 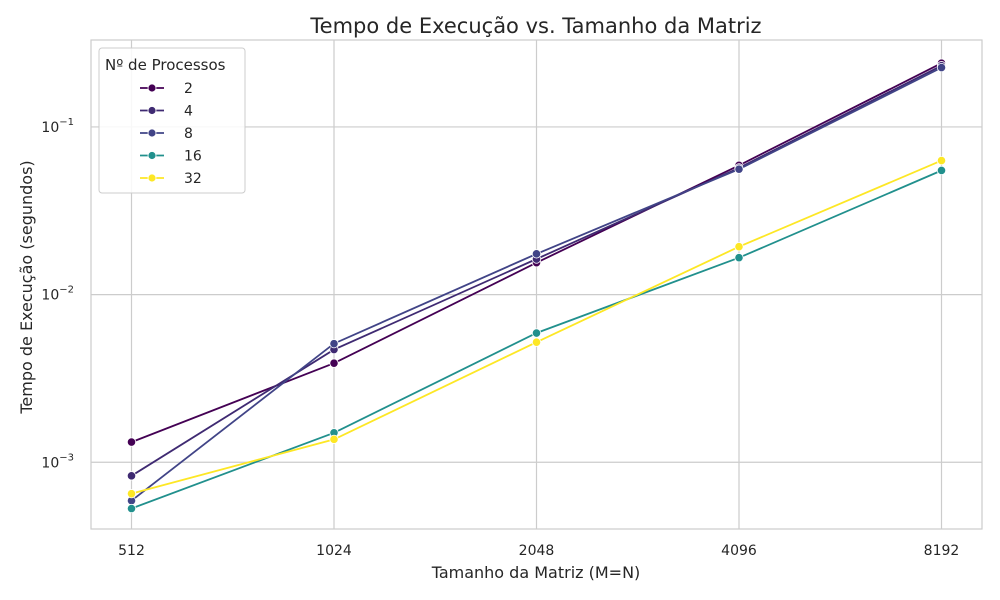 I want to click on x-axis-ticks: 512 1024 2048 4096 8192, so click(x=538, y=551).